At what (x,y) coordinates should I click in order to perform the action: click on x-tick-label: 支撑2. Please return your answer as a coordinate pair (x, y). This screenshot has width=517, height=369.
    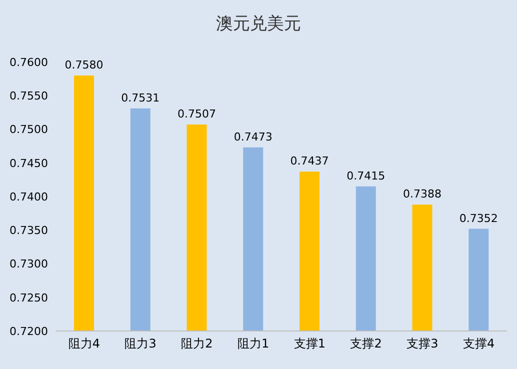
    Looking at the image, I should click on (366, 343).